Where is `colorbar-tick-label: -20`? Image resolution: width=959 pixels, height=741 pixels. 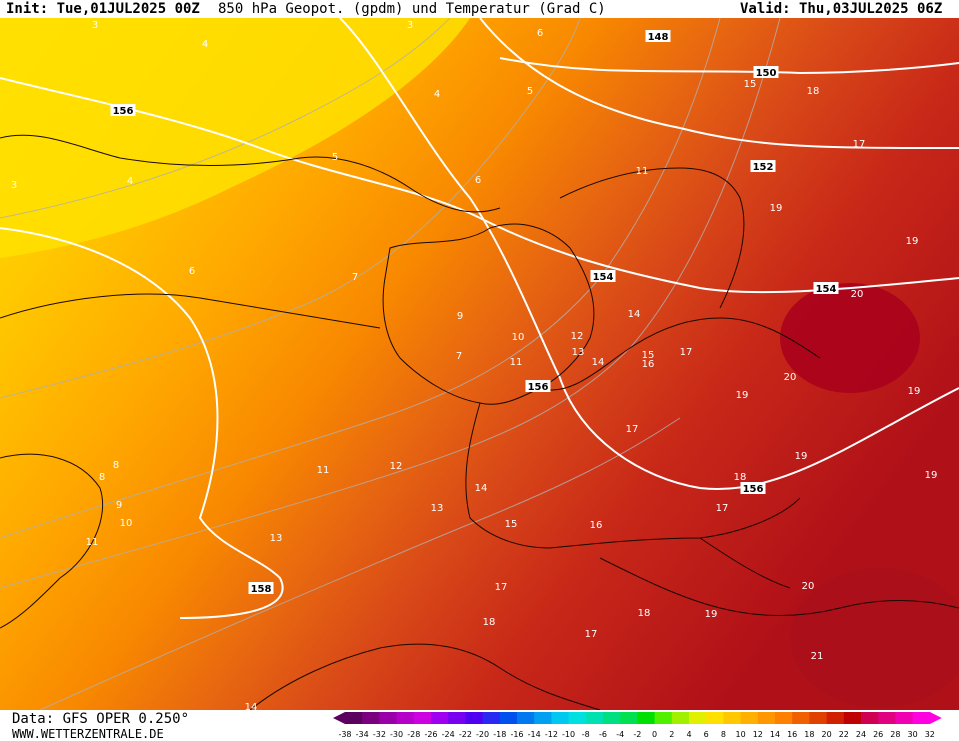 colorbar-tick-label: -20 is located at coordinates (482, 734).